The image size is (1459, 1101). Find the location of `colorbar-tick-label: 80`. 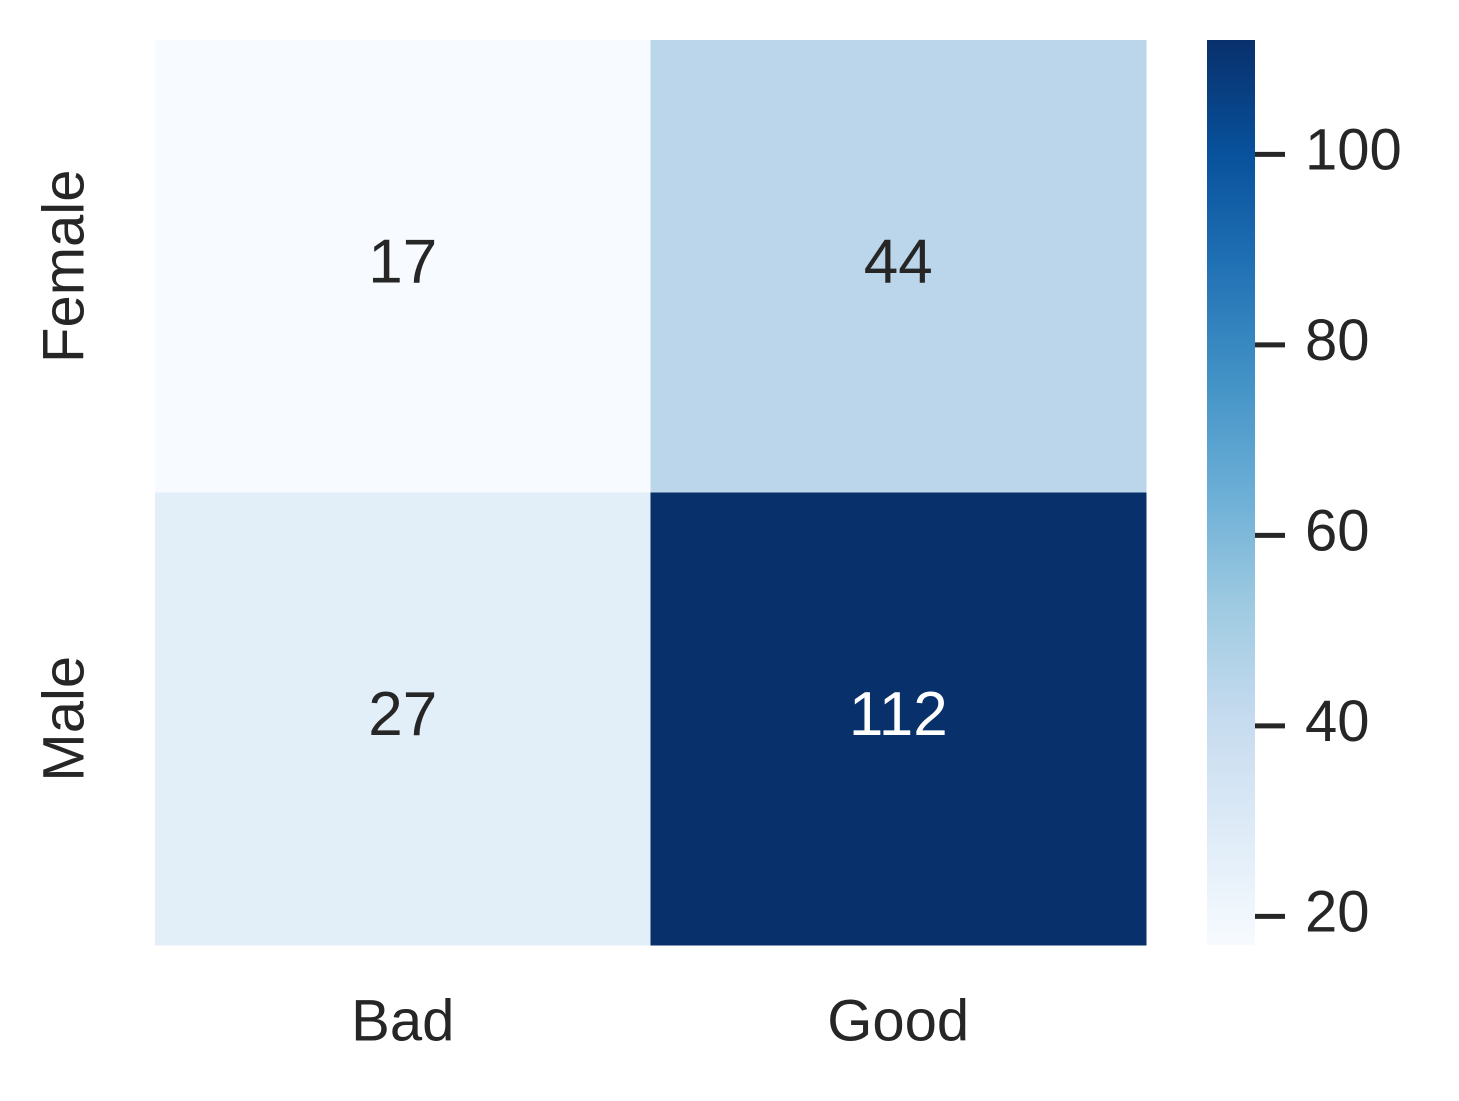

colorbar-tick-label: 80 is located at coordinates (1337, 340).